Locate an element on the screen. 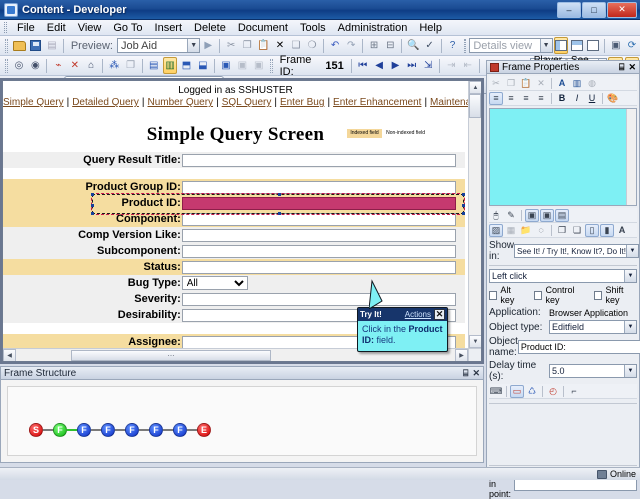  status-input is located at coordinates (318, 267).